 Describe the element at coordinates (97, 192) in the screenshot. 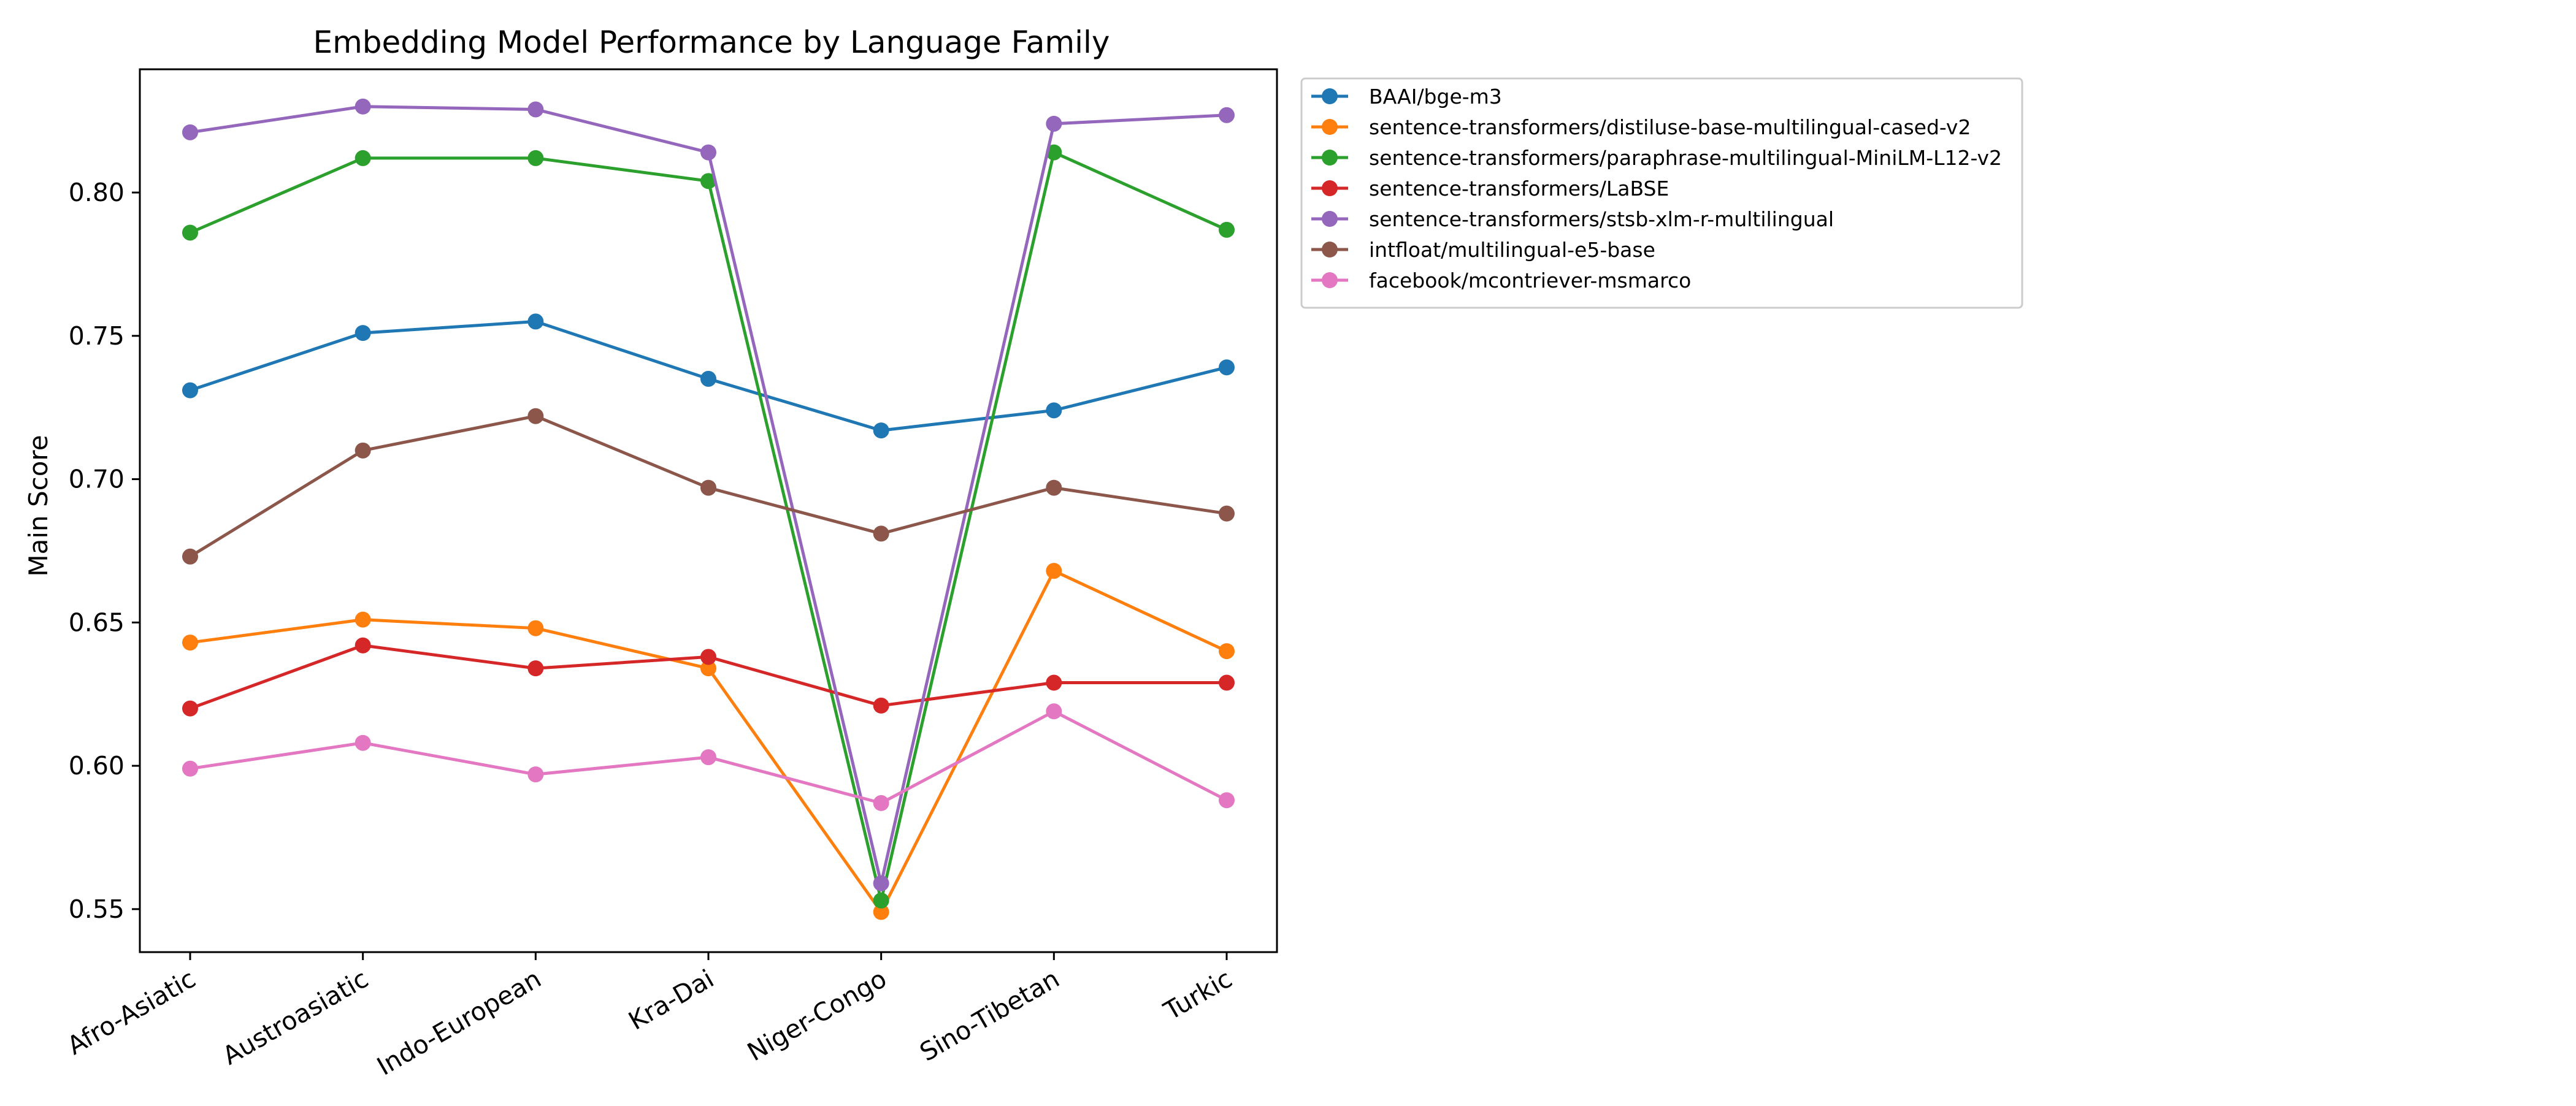

I see `y-tick-label: 0.80` at that location.